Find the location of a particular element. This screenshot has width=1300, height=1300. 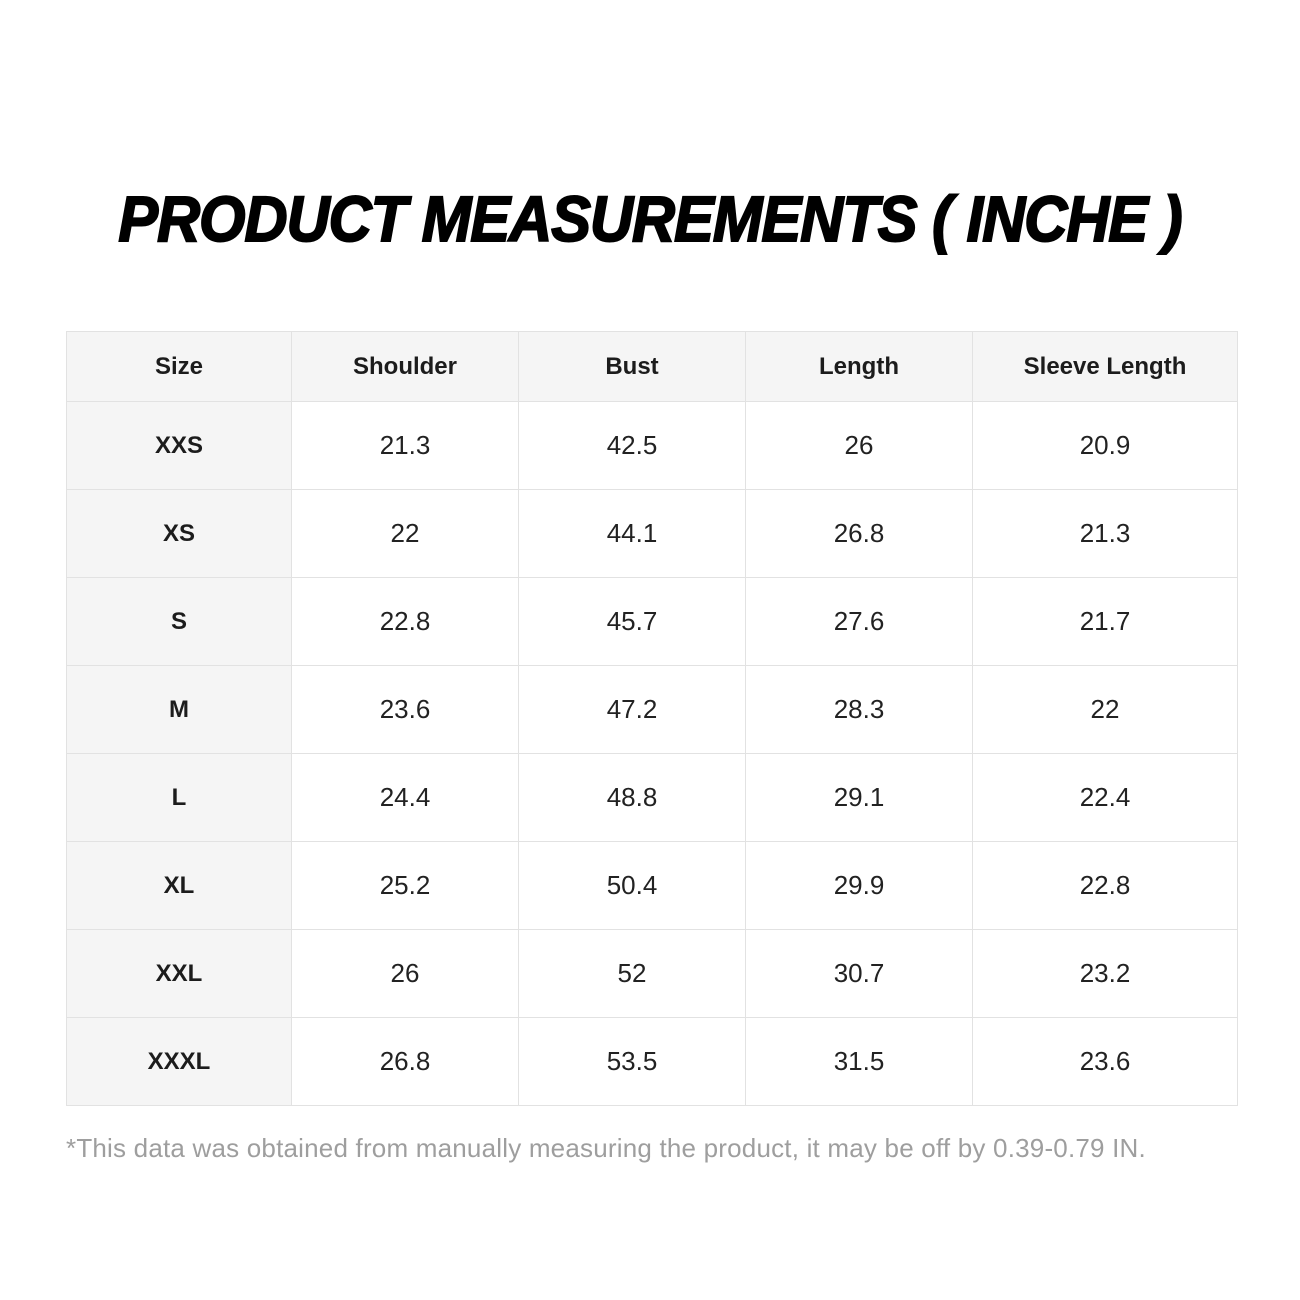

table-row-xxs: XXS 21.3 42.5 26 20.9 is located at coordinates (652, 445).